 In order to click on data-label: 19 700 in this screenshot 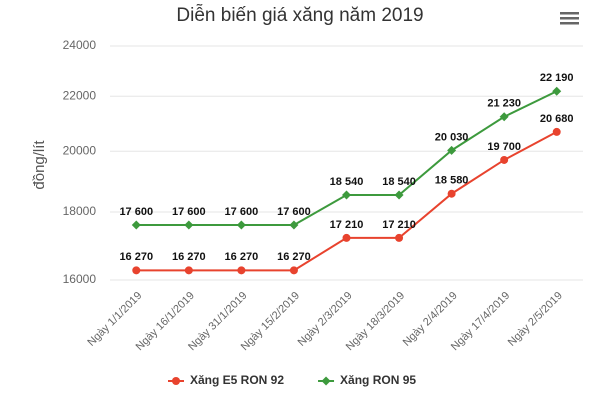, I will do `click(504, 147)`.